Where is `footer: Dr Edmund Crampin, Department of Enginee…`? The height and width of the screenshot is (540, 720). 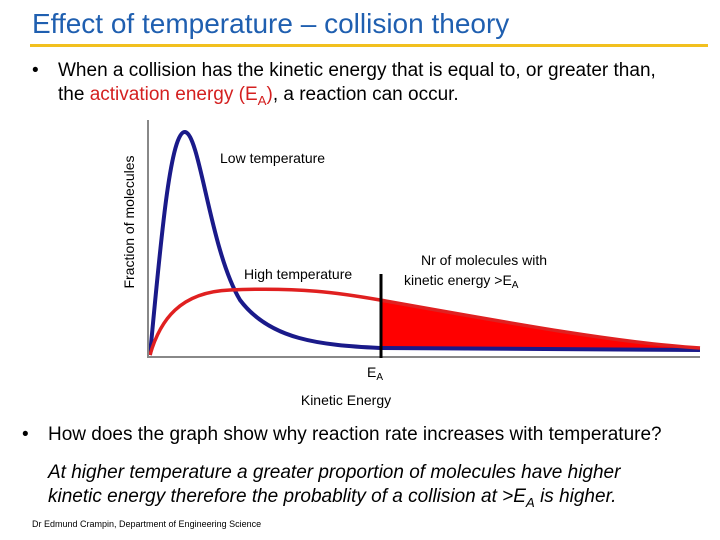 footer: Dr Edmund Crampin, Department of Enginee… is located at coordinates (147, 524).